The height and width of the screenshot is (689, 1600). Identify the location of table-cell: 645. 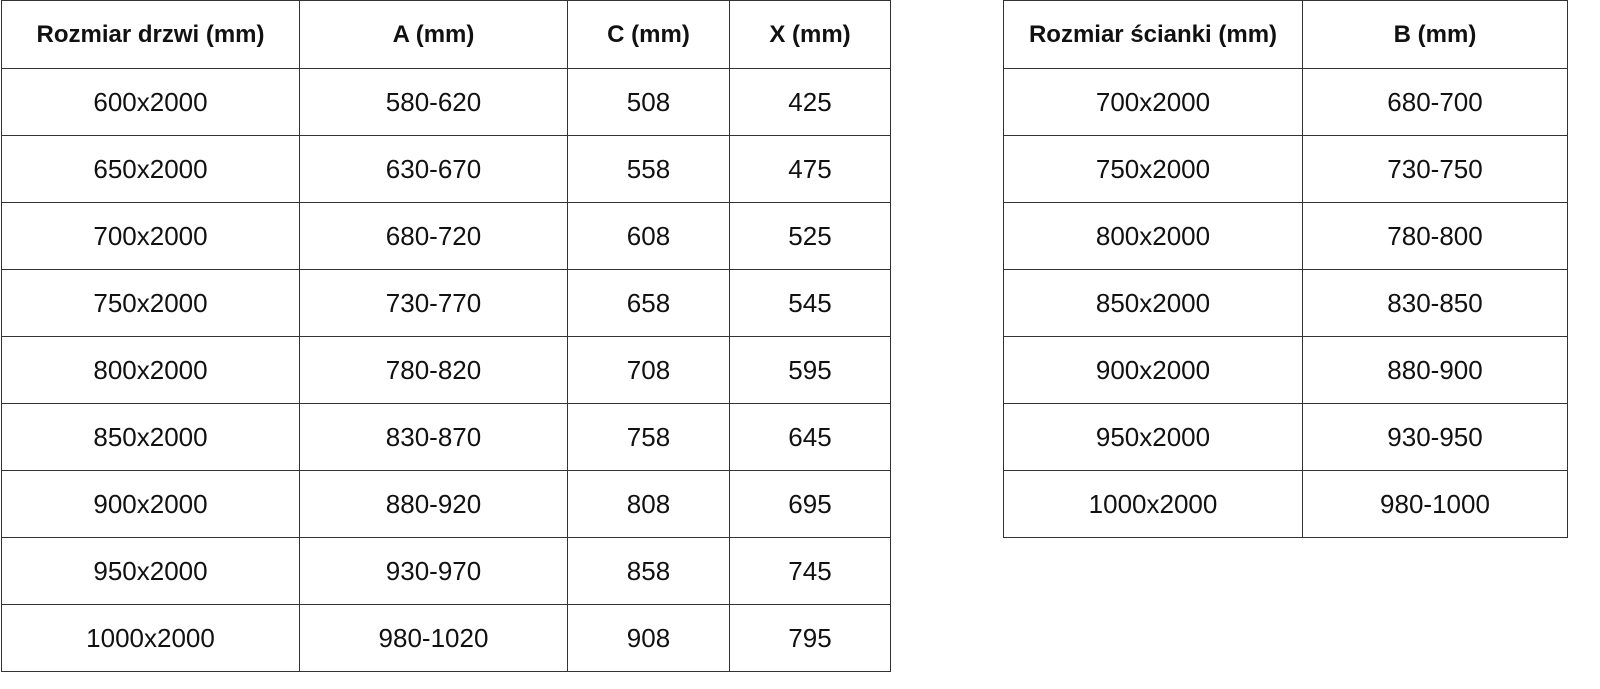
(810, 437).